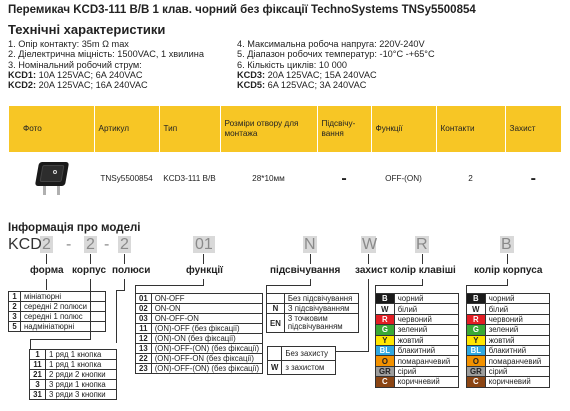 The width and height of the screenshot is (570, 411). I want to click on list-item: 21 2 ряди 2 кнопки, so click(73, 374).